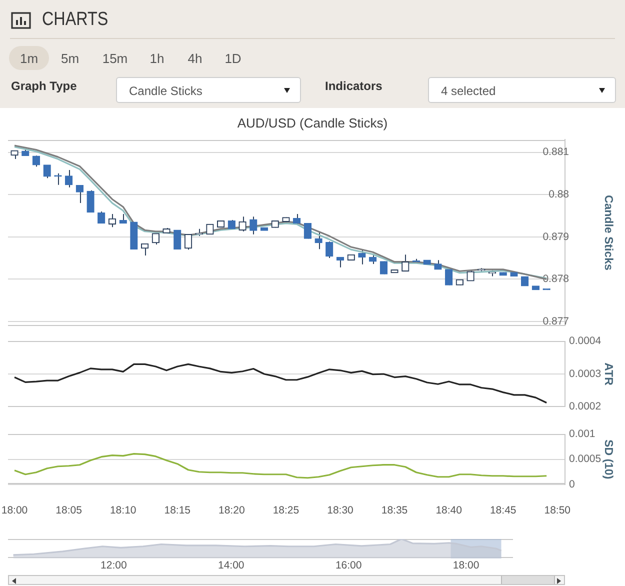 The width and height of the screenshot is (625, 586). What do you see at coordinates (233, 58) in the screenshot?
I see `text: 1D` at bounding box center [233, 58].